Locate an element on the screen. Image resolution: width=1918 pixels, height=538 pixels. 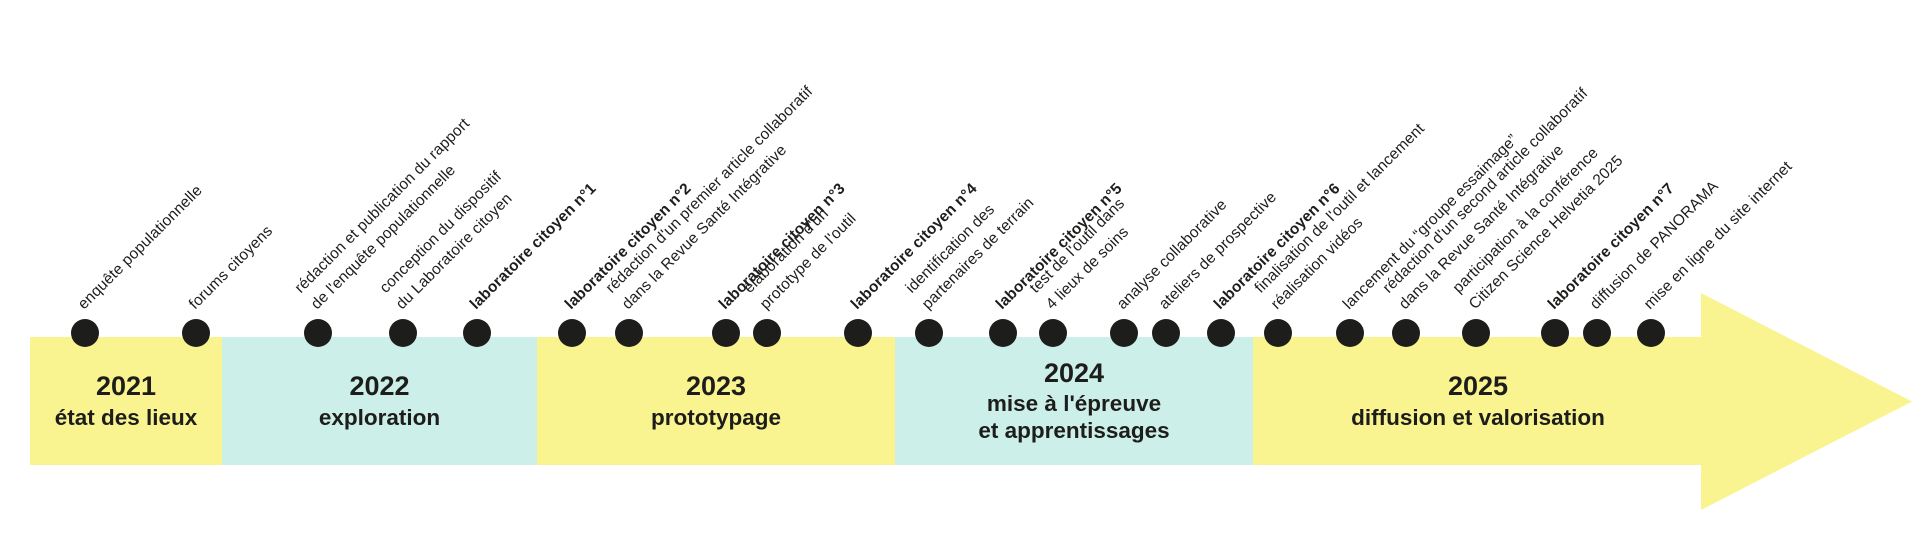
timeline-segment-2022: 2022 exploration is located at coordinates (379, 401).